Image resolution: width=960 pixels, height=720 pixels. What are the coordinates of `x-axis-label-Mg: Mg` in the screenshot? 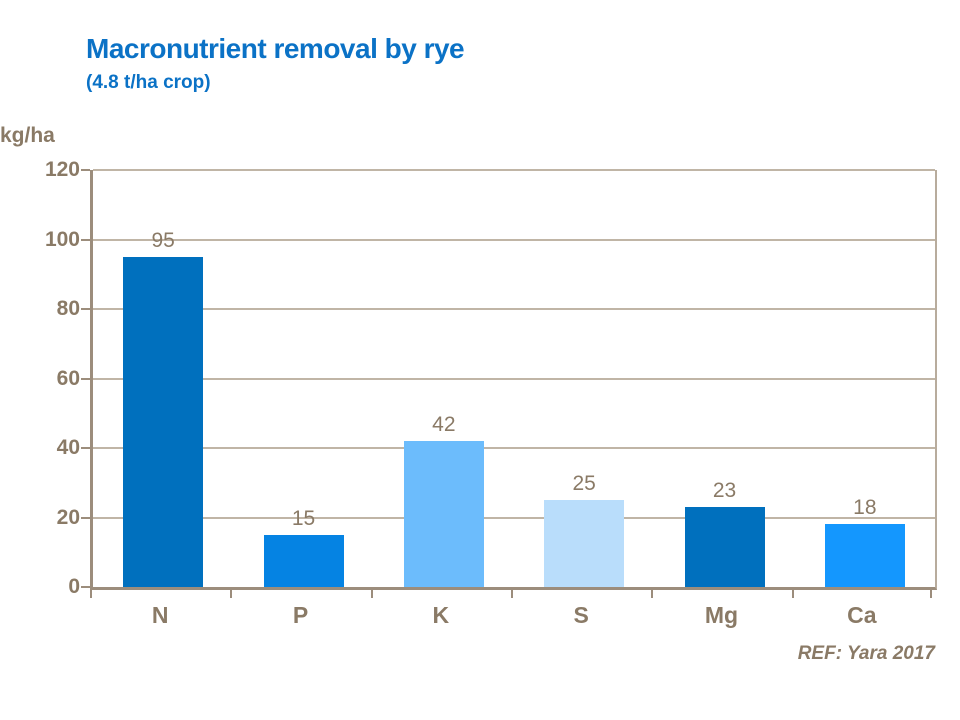 It's located at (721, 615).